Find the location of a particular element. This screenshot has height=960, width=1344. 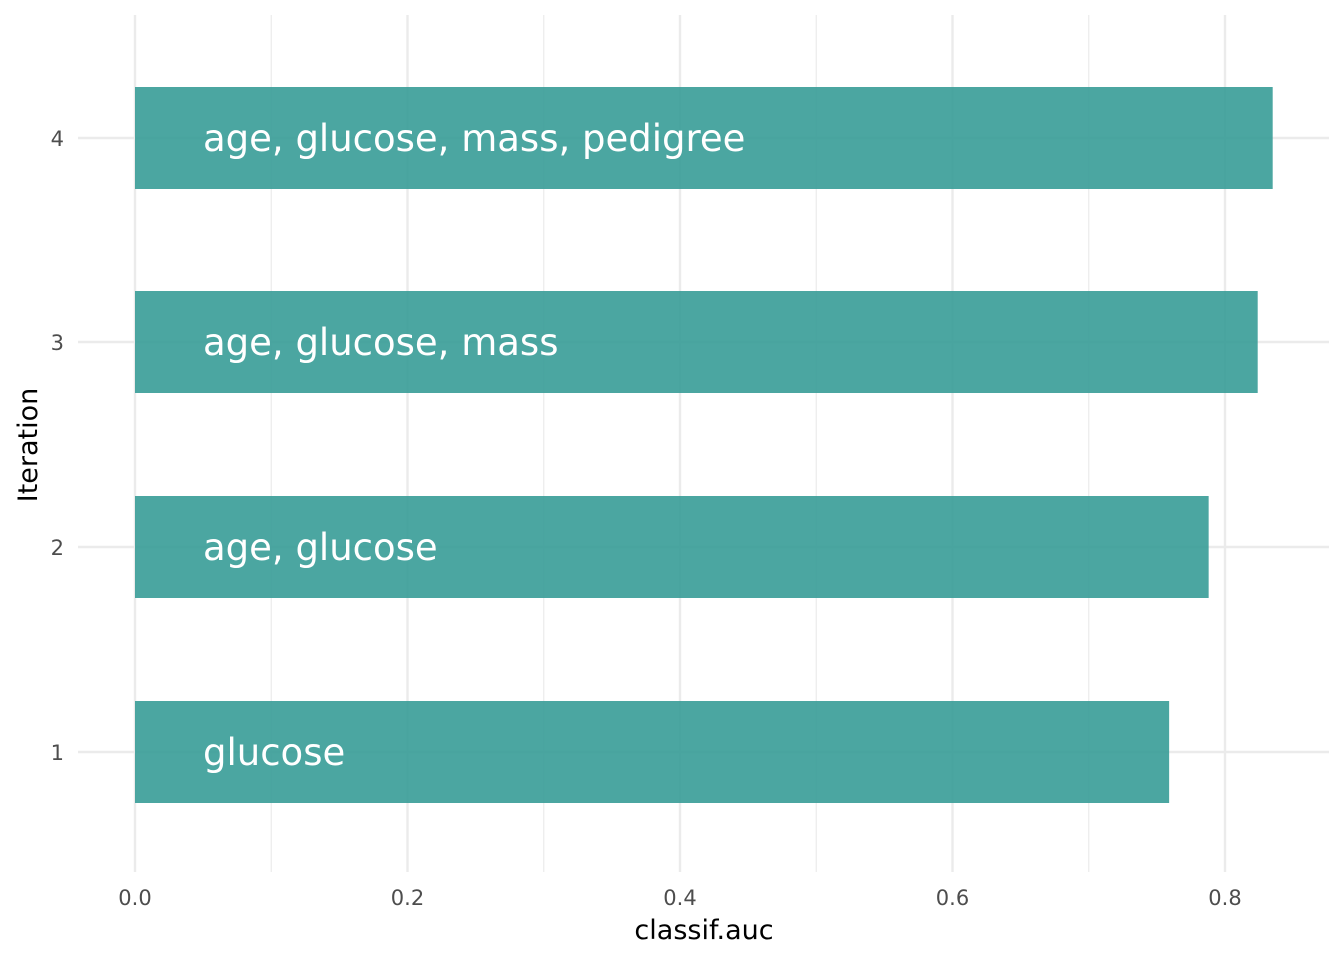

y-axis-title: Iteration is located at coordinates (28, 445).